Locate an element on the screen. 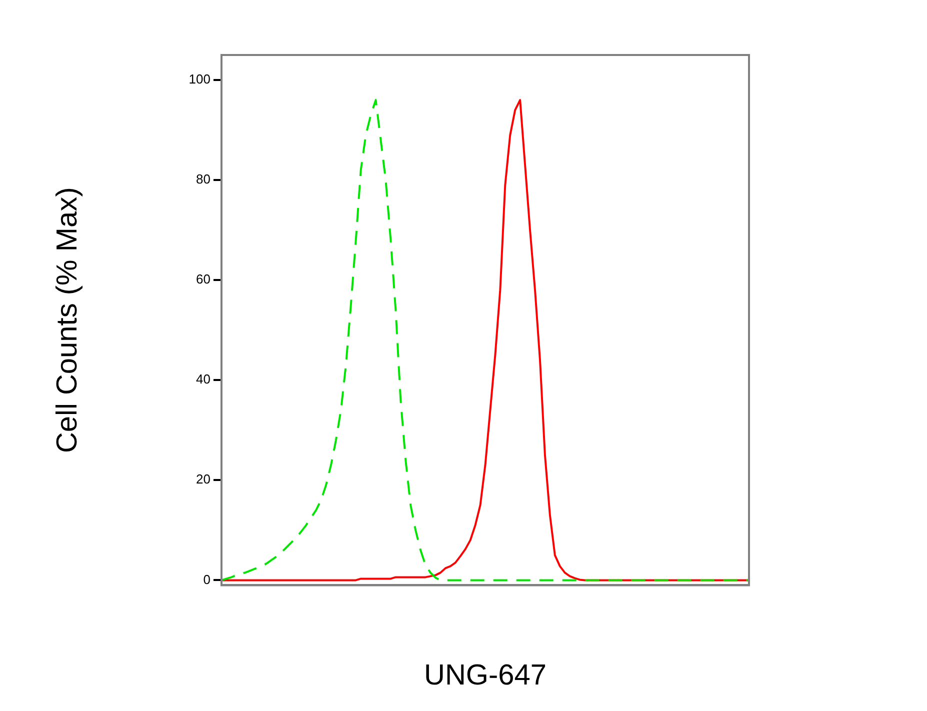 The image size is (927, 711). y-axis-title: Cell Counts (% Max) is located at coordinates (67, 320).